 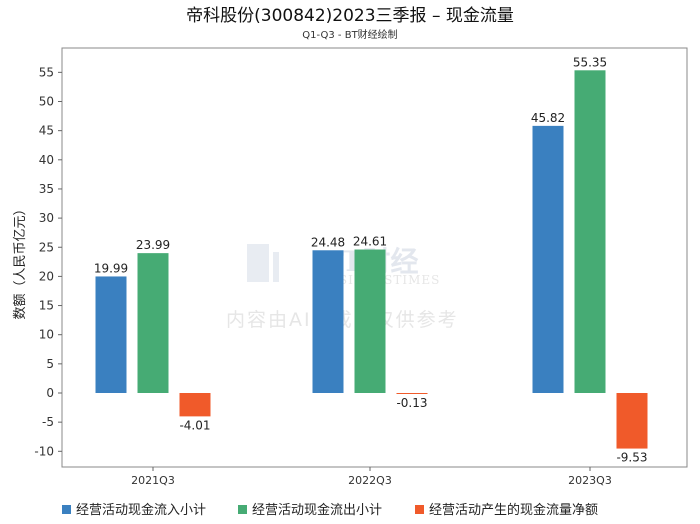 I want to click on chart-subtitle: Q1-Q3 - BT财经绘制, so click(x=349, y=34).